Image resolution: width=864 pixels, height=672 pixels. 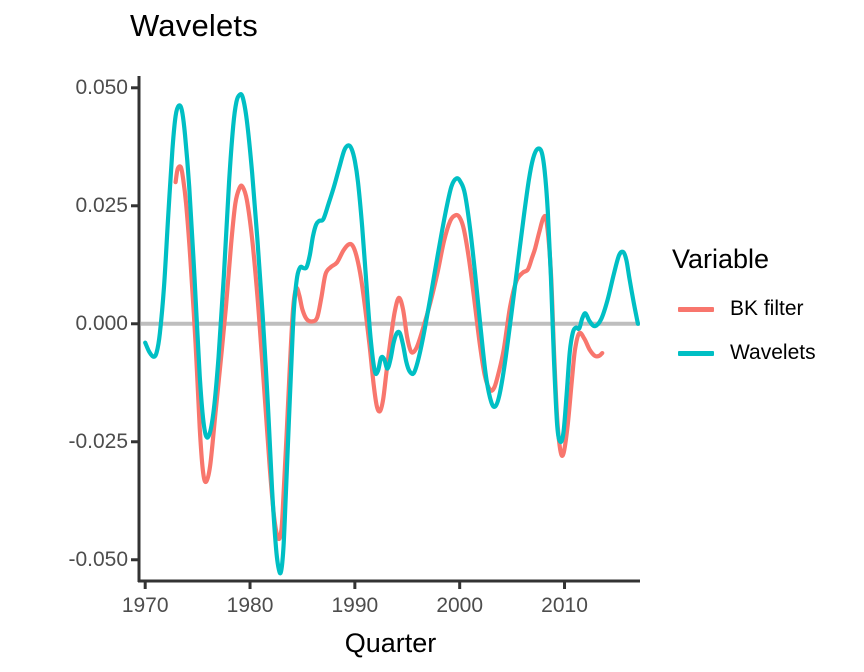 What do you see at coordinates (194, 25) in the screenshot?
I see `page-title: Wavelets` at bounding box center [194, 25].